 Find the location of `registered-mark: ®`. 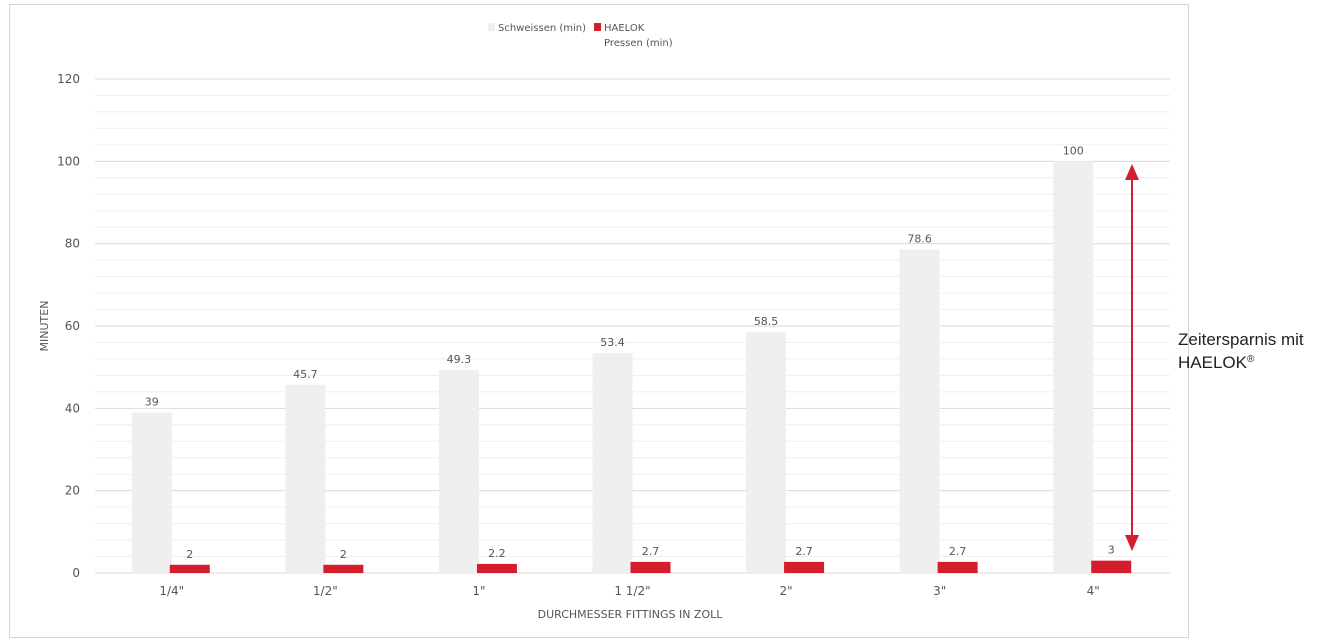

registered-mark: ® is located at coordinates (1251, 359).